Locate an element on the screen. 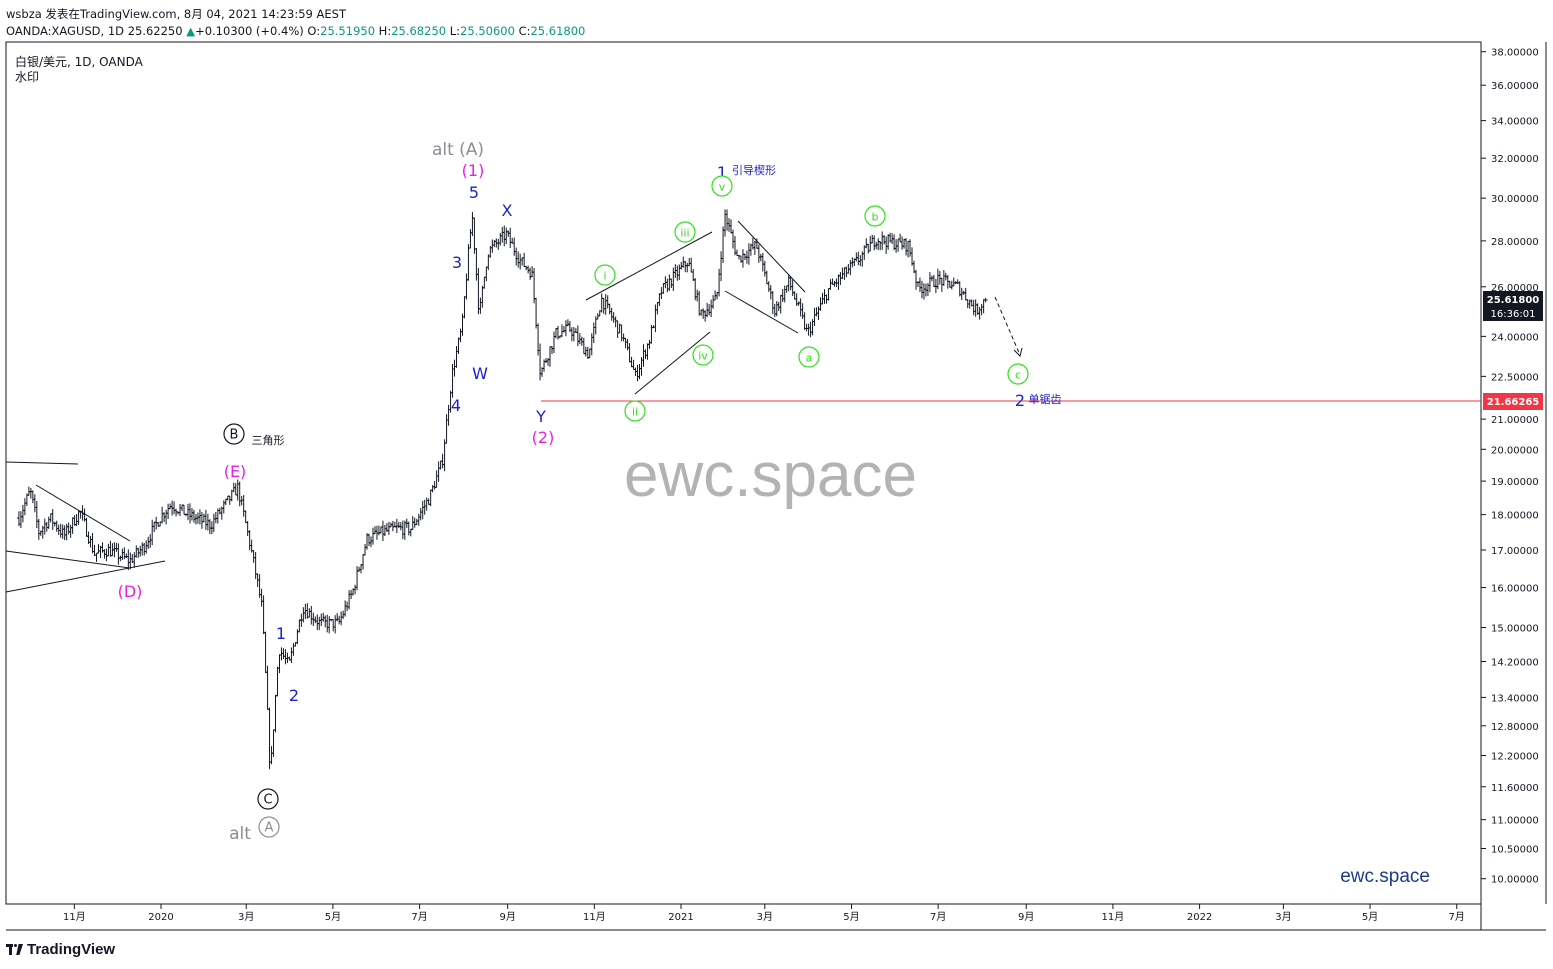 This screenshot has height=969, width=1553. brand-name: TradingView is located at coordinates (71, 949).